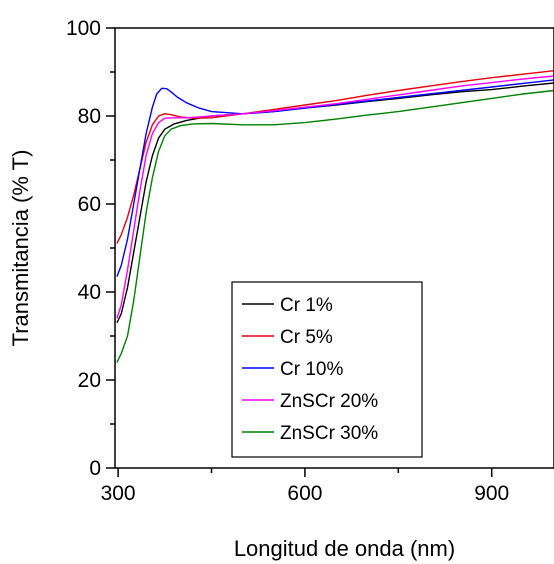  Describe the element at coordinates (89, 292) in the screenshot. I see `y-tick-label: 40` at that location.